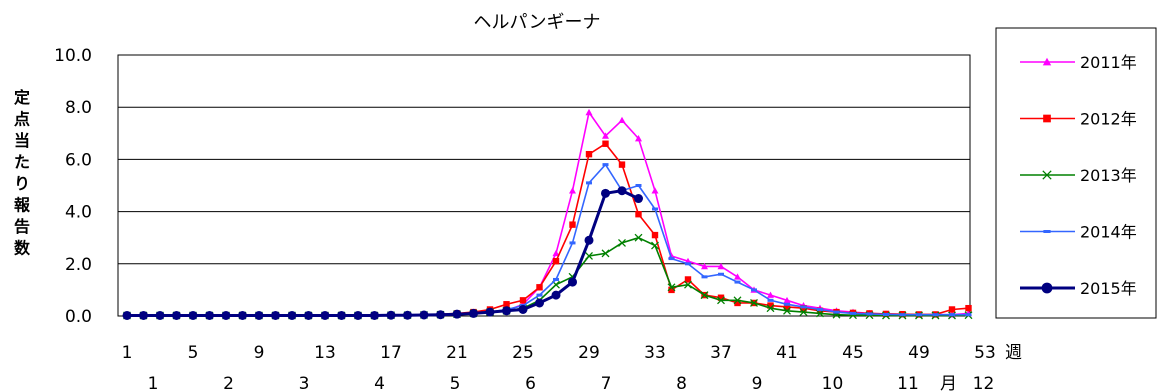 The image size is (1158, 392). Describe the element at coordinates (304, 383) in the screenshot. I see `month-label: 3` at that location.